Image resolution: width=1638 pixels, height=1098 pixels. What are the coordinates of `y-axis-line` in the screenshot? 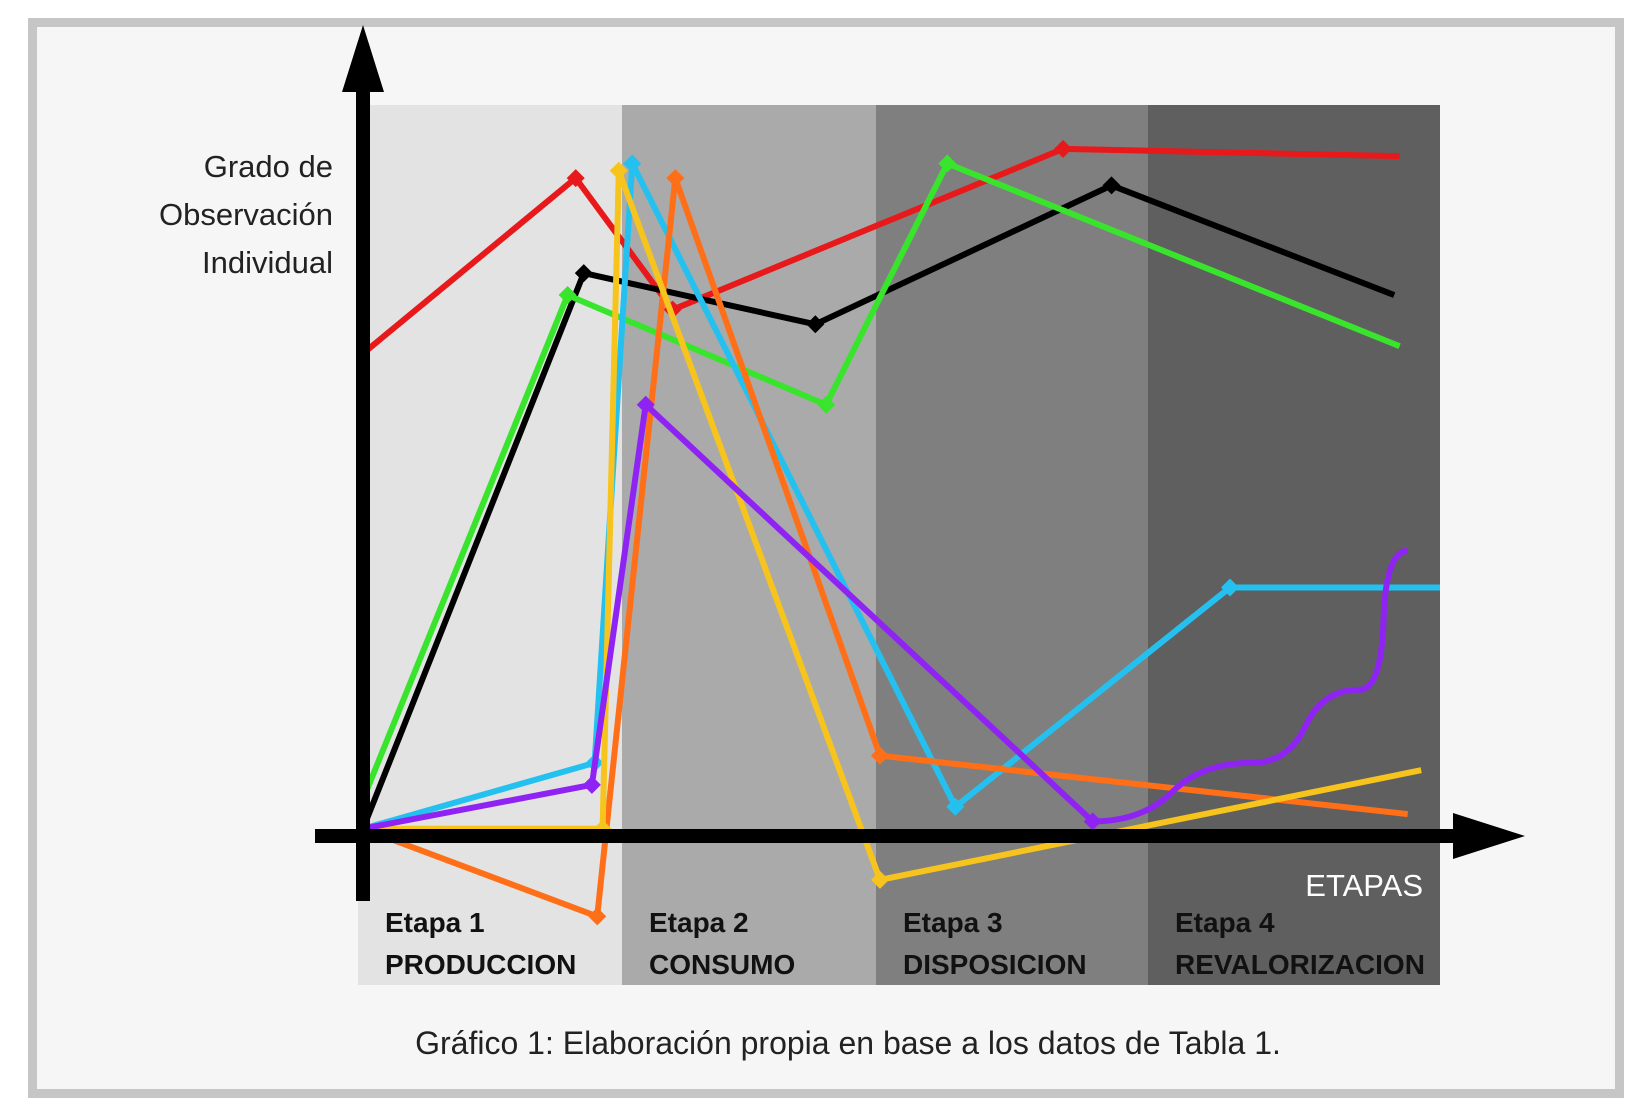 It's located at (363, 485).